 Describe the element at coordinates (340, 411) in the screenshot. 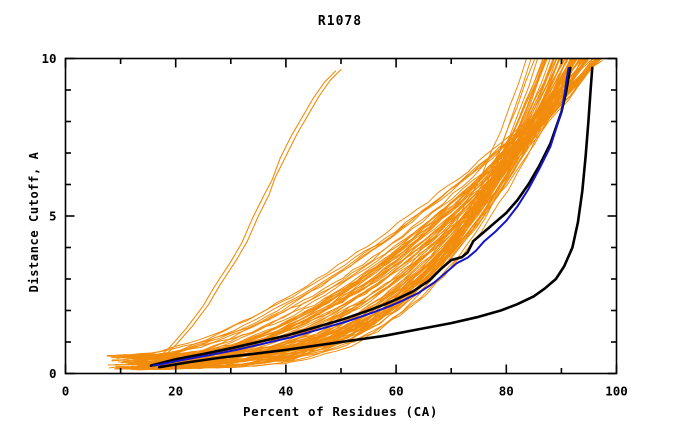

I see `x-axis-label: Percent of Residues (CA)` at that location.